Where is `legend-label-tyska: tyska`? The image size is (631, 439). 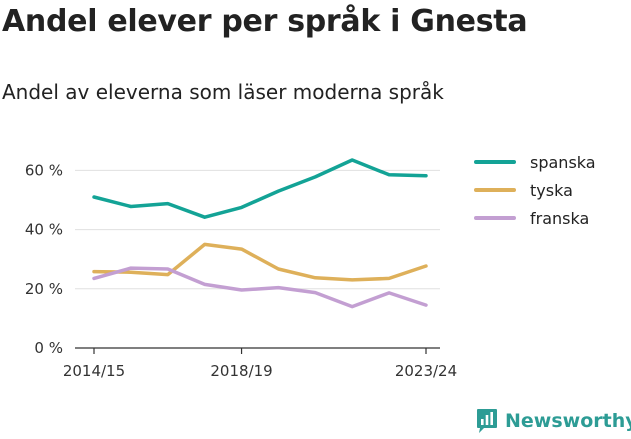 legend-label-tyska: tyska is located at coordinates (551, 190).